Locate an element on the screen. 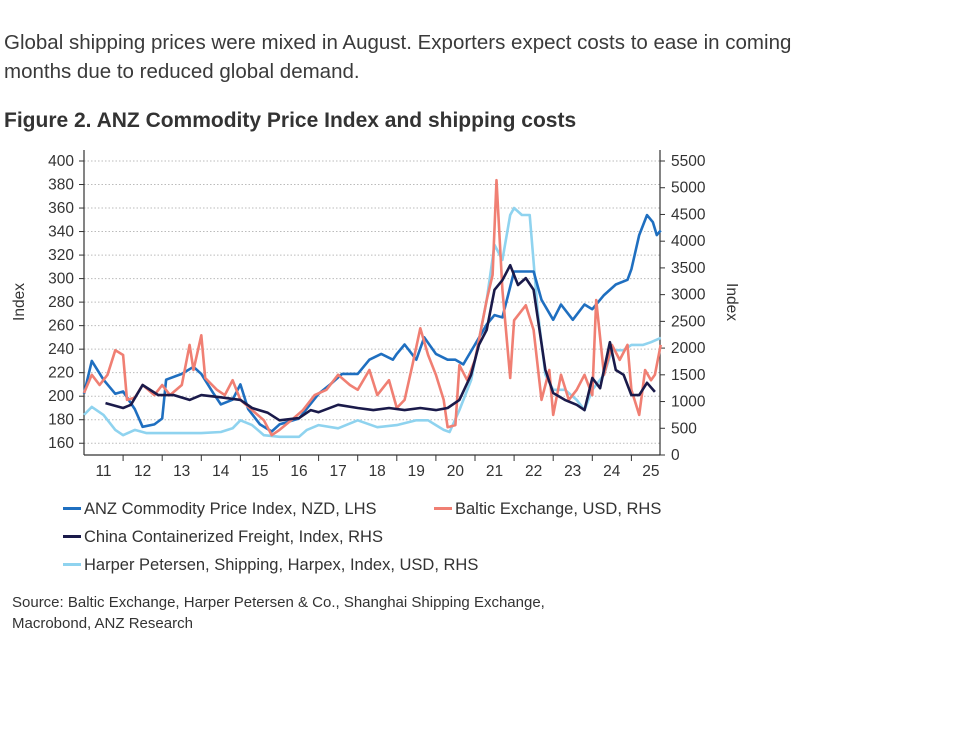  right-tick-label: 4500 is located at coordinates (688, 214).